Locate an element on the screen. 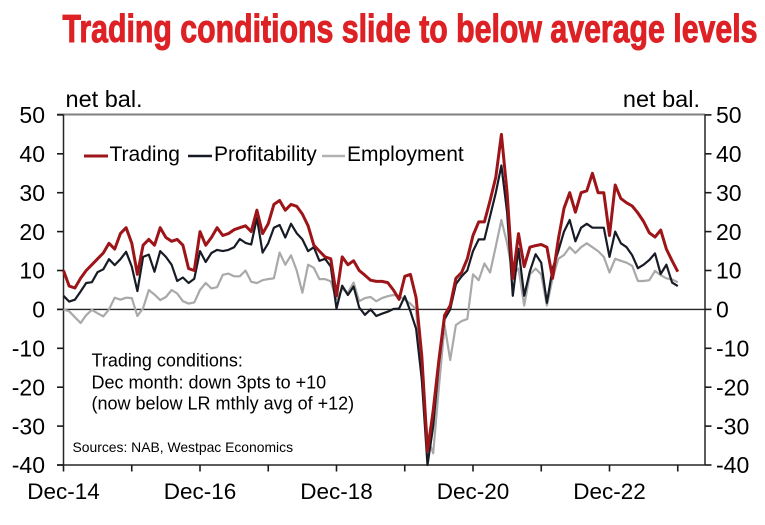 The image size is (765, 525). svg-text:(now below LR mthly avg of +12: (now below LR mthly avg of +12) is located at coordinates (223, 404).